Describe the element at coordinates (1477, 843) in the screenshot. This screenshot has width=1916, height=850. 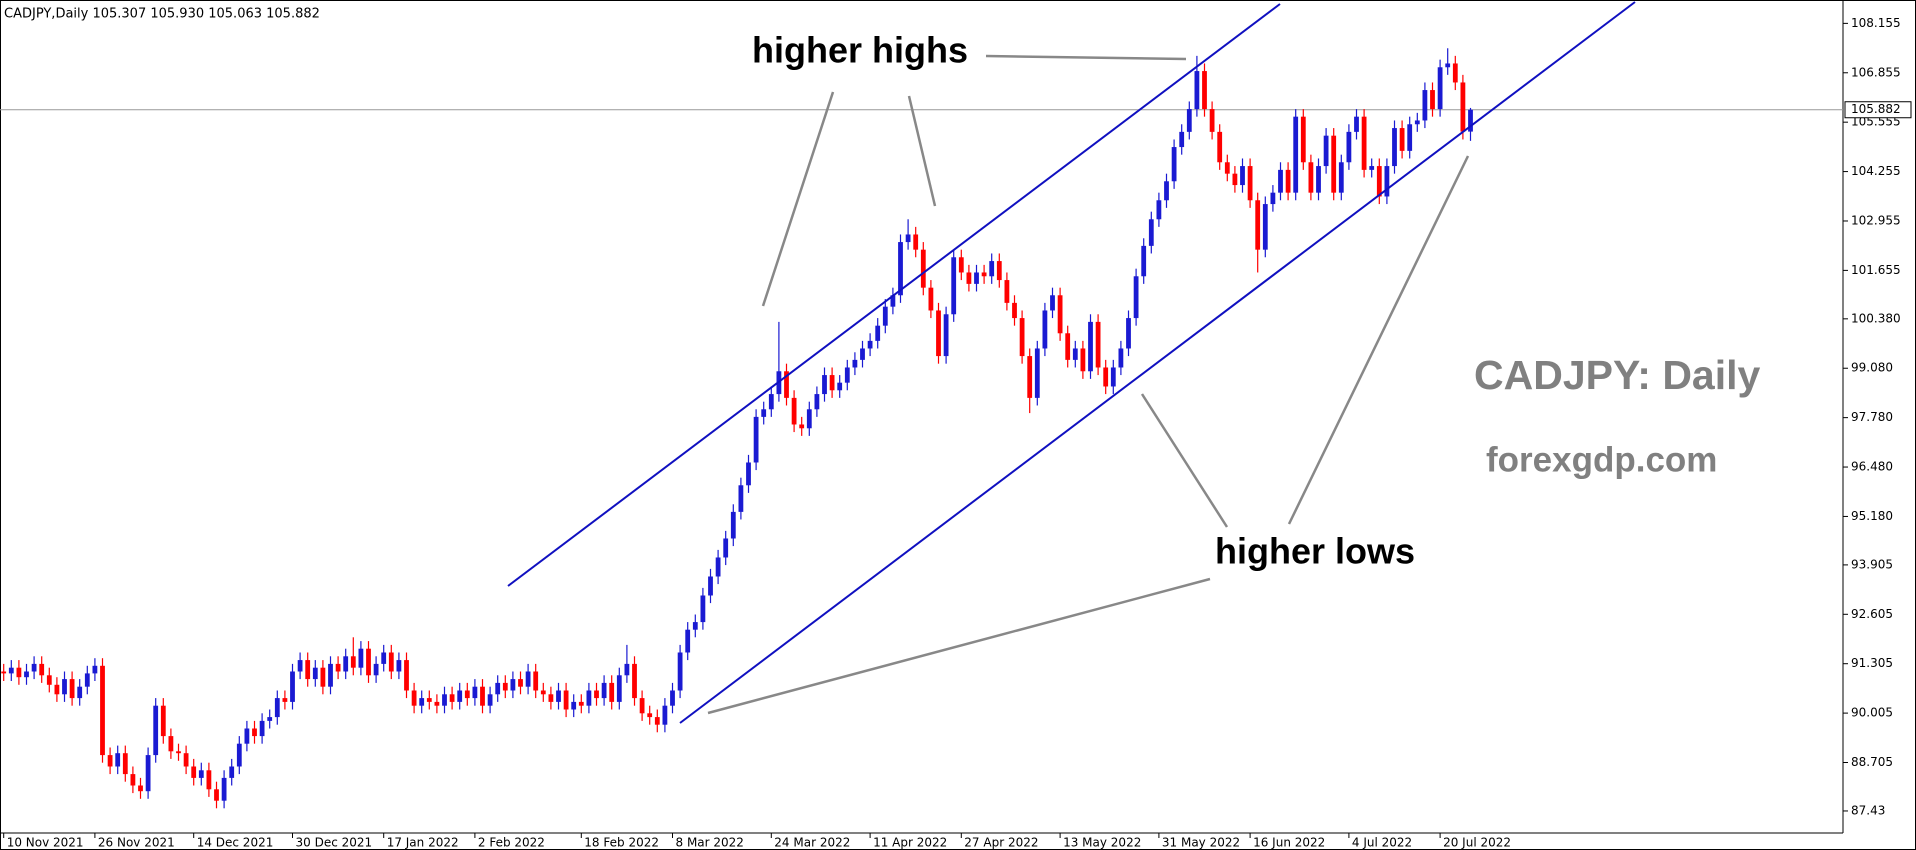
I see `x-tick-label: 20 Jul 2022` at that location.